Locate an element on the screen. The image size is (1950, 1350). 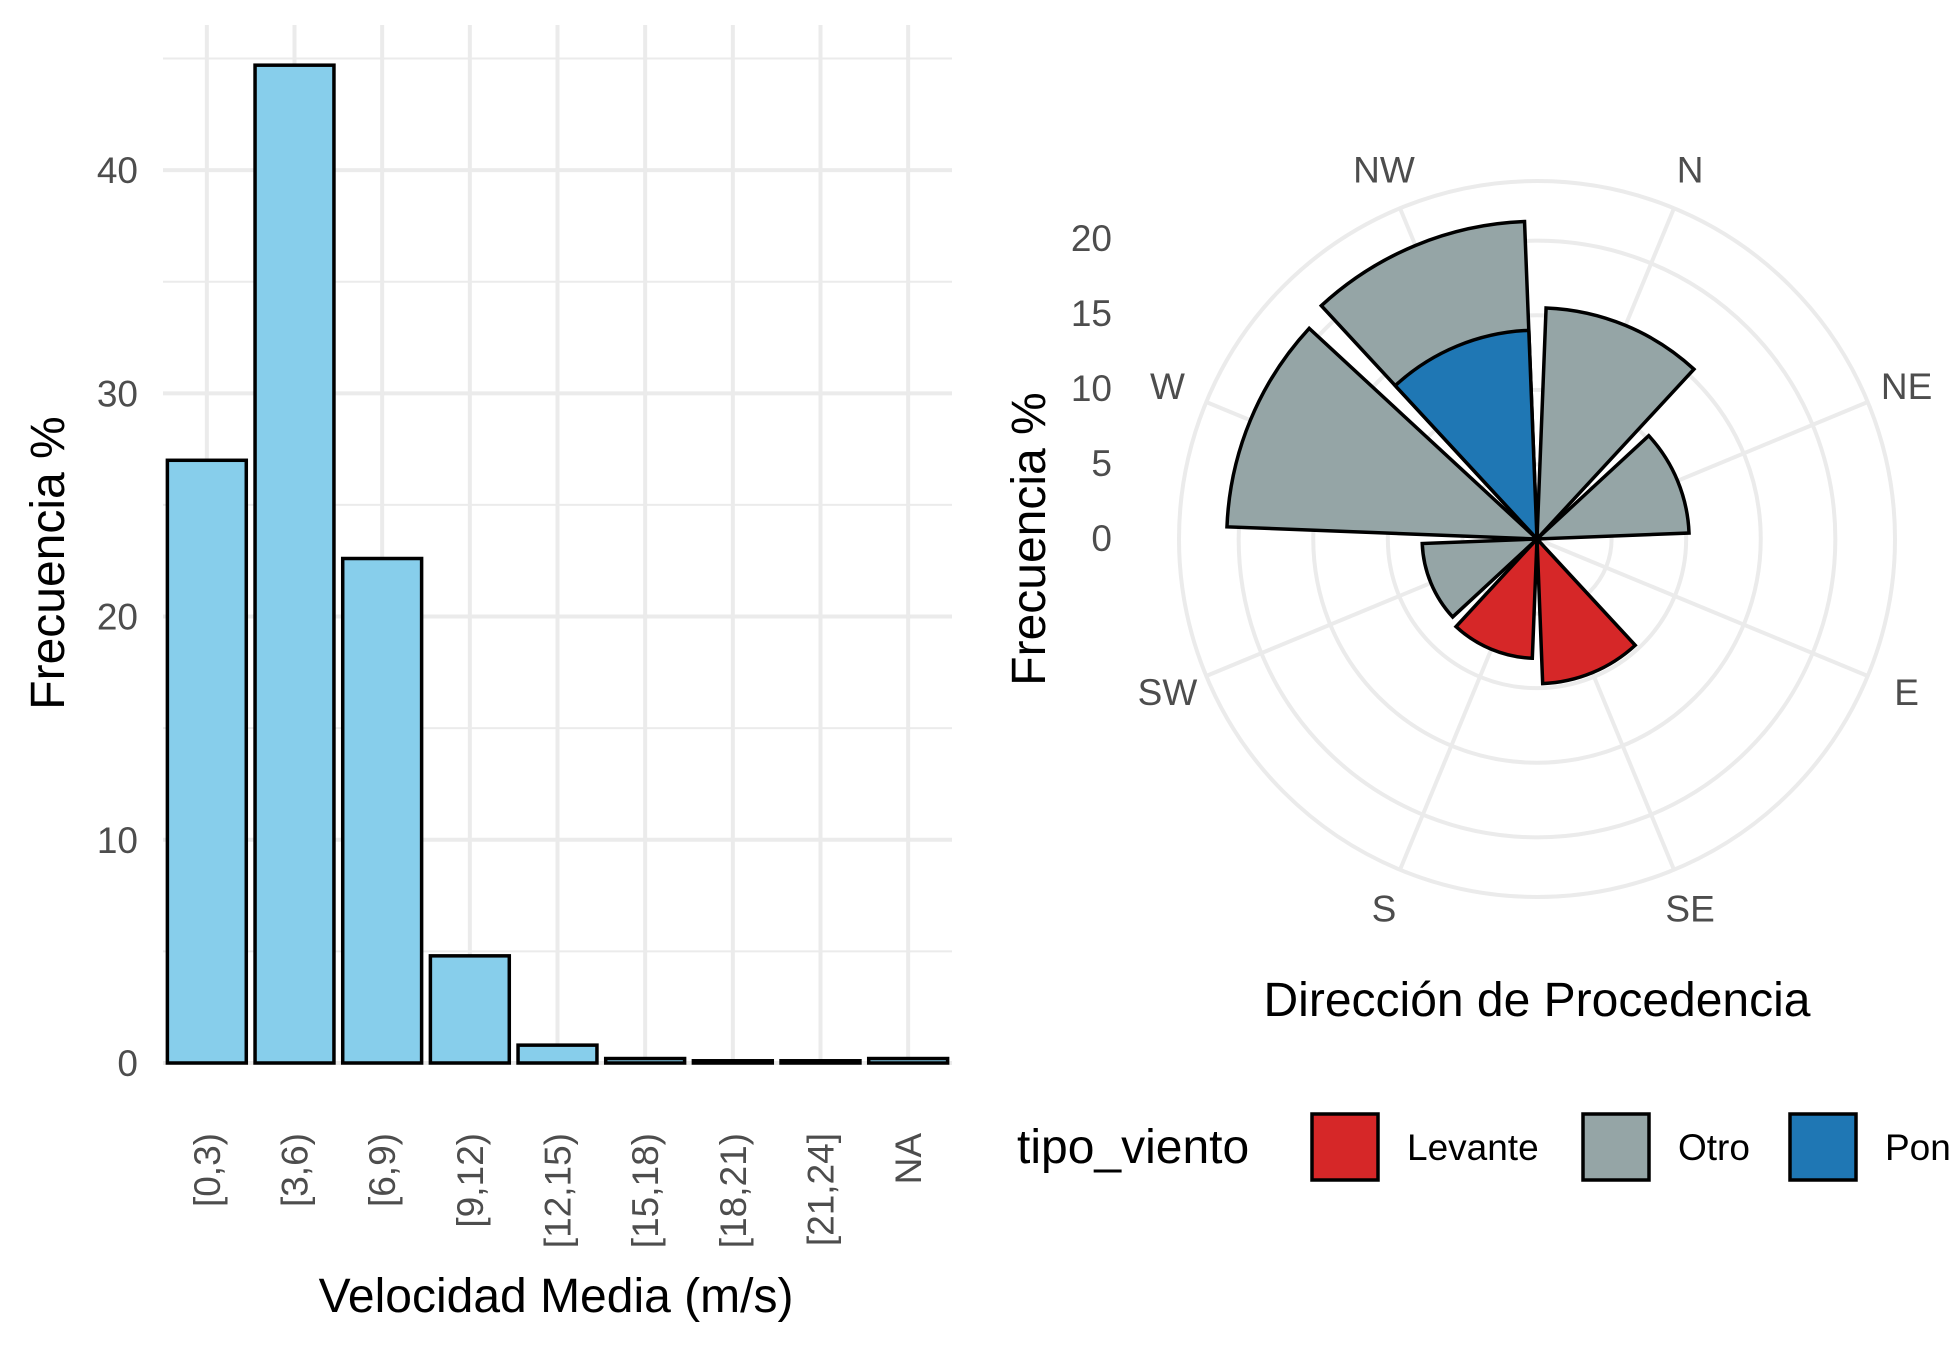
histogram-x-tick-label: [15,18) is located at coordinates (645, 1190).